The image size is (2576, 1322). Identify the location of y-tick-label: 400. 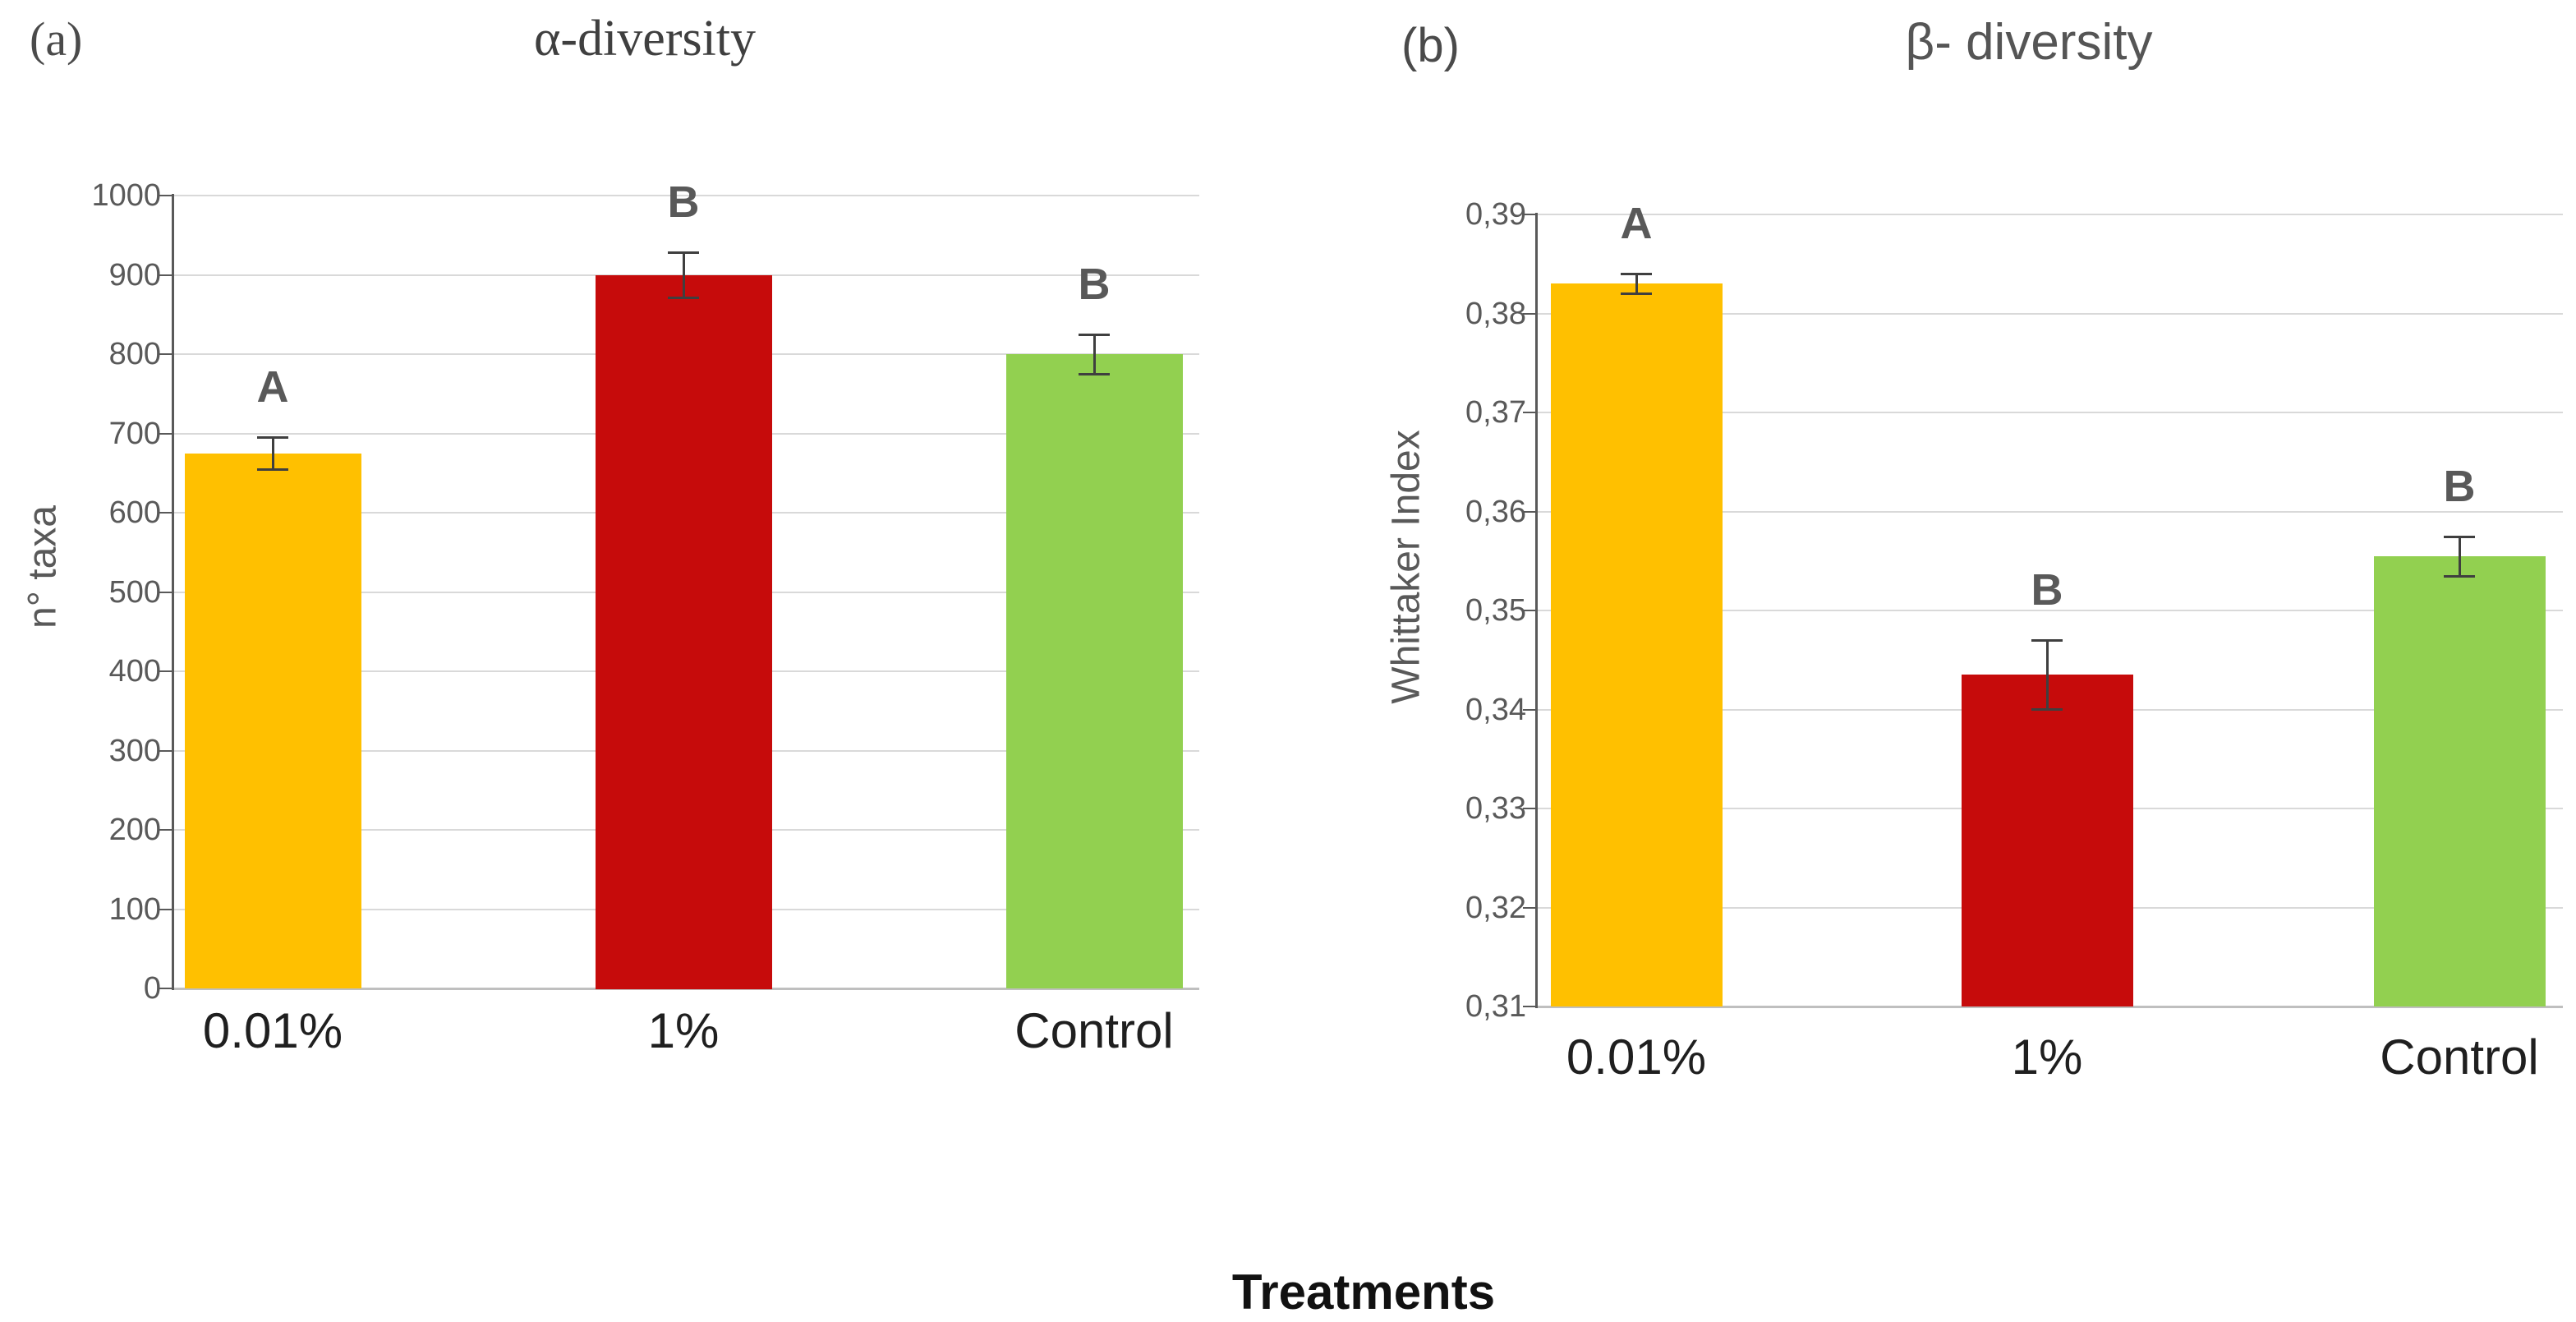
(134, 671).